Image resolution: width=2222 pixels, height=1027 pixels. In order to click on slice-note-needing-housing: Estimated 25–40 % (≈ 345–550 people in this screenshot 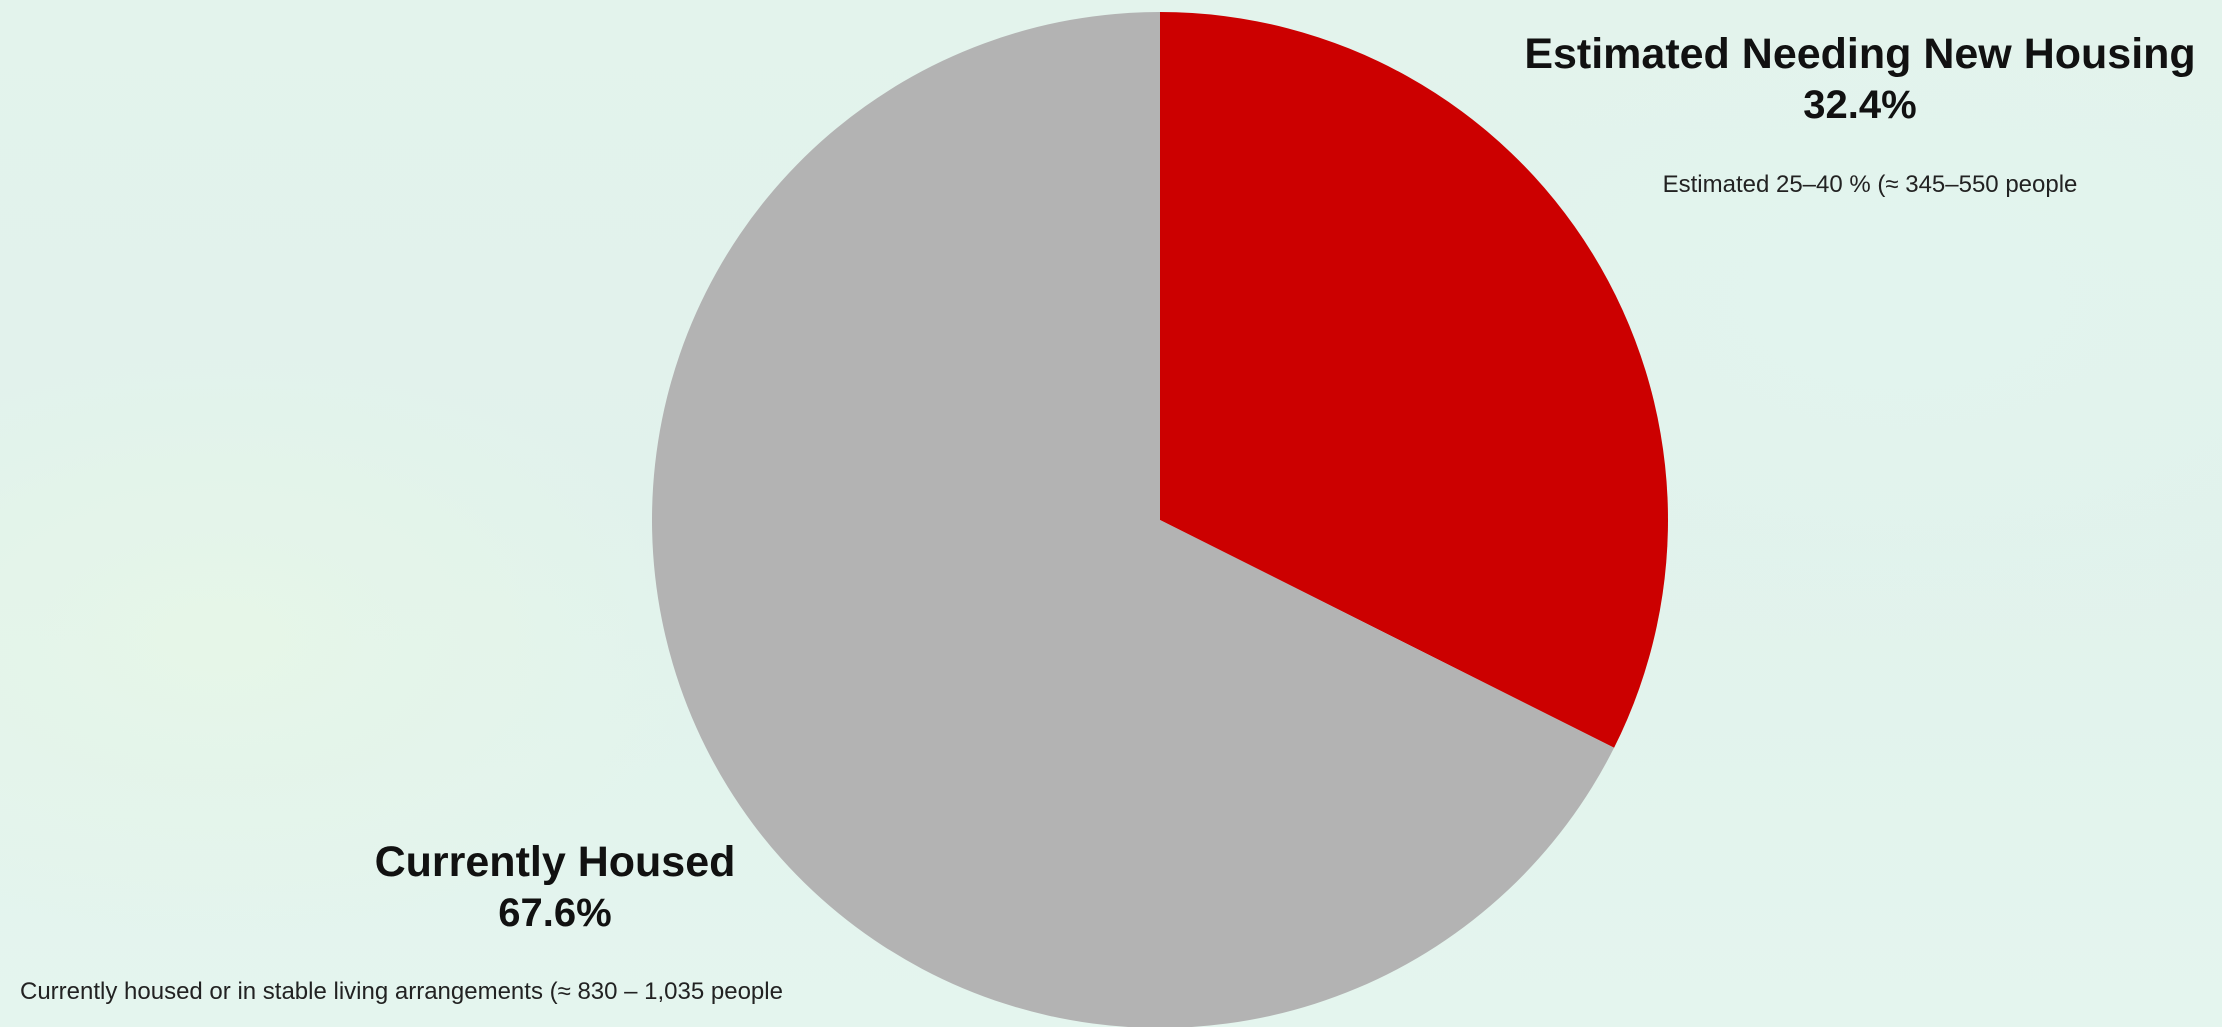, I will do `click(1870, 184)`.